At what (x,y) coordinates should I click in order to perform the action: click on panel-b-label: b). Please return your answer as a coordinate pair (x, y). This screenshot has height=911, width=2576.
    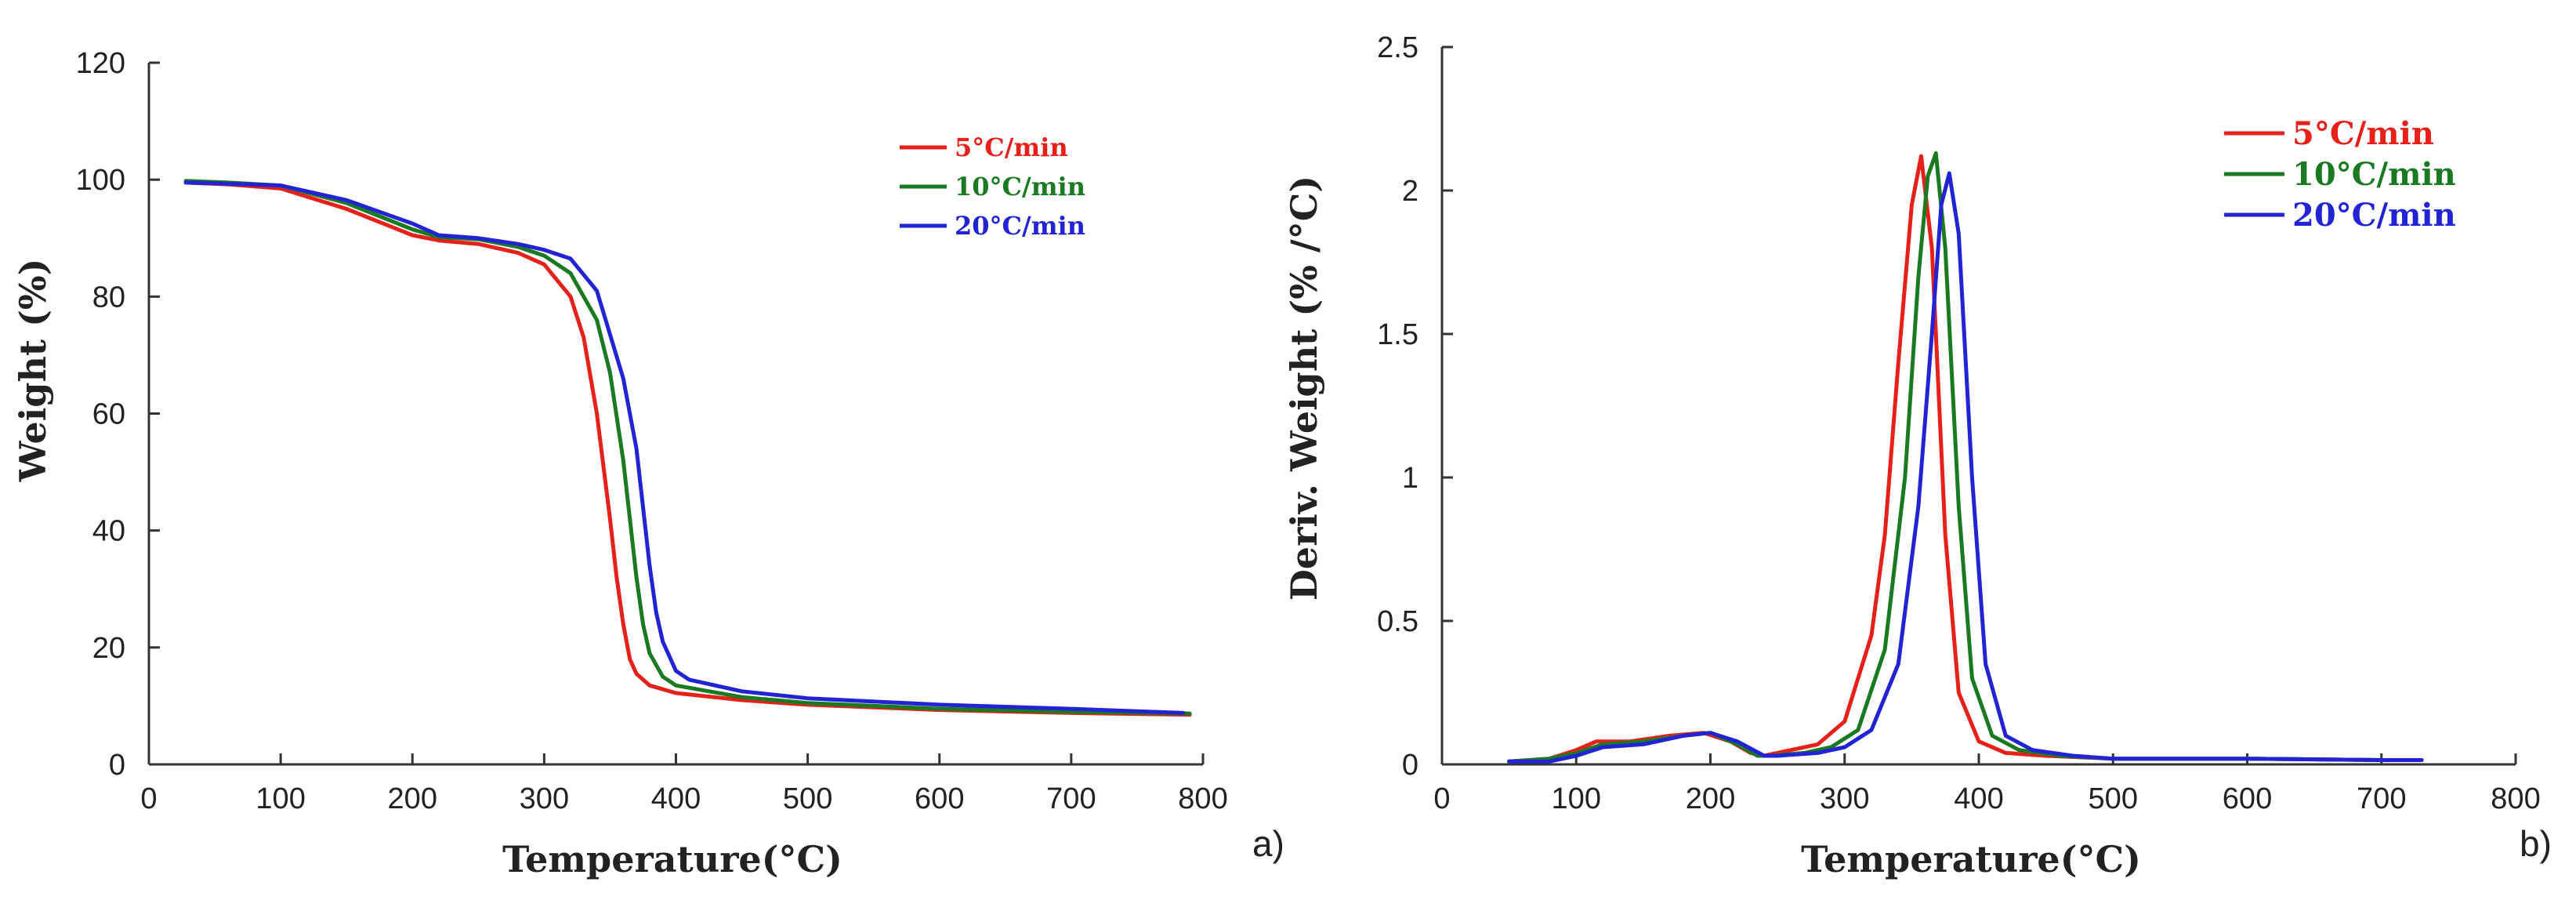
    Looking at the image, I should click on (2536, 843).